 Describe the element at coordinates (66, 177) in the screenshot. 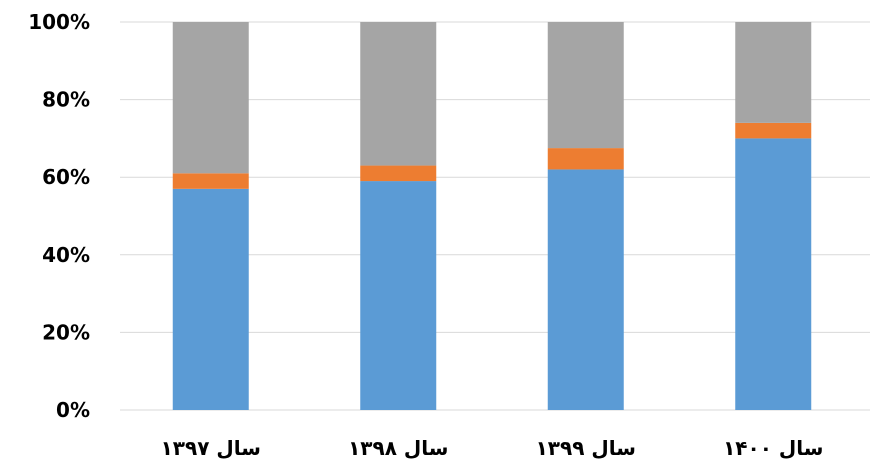

I see `y-tick-label: 60%` at that location.